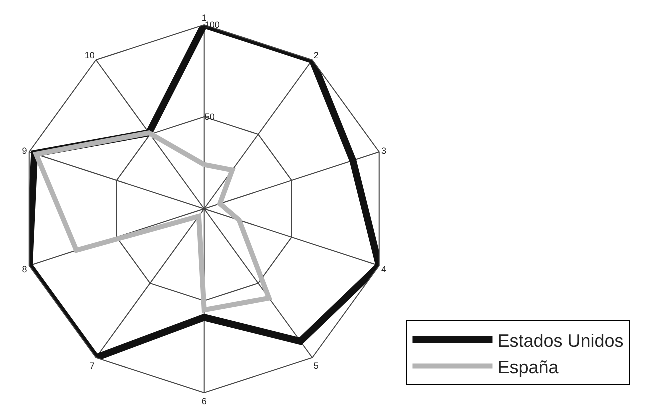  Describe the element at coordinates (316, 365) in the screenshot. I see `spoke-label: 5` at that location.